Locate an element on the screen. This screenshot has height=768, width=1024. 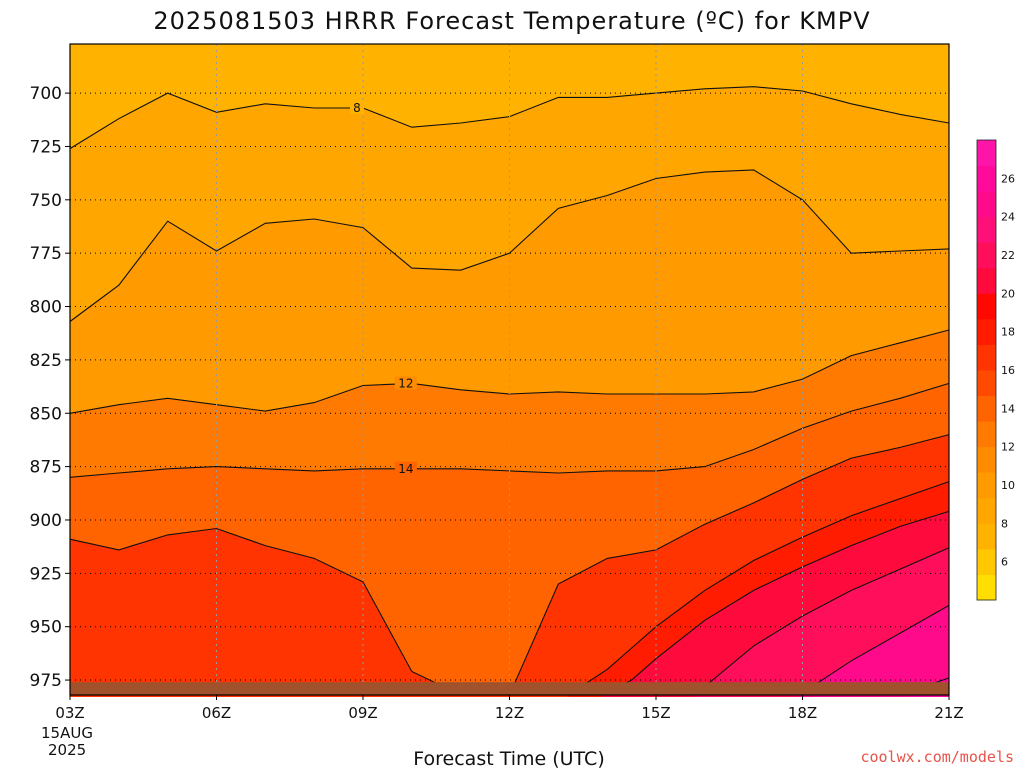
colorbar-tick-label: 12 is located at coordinates (1008, 447).